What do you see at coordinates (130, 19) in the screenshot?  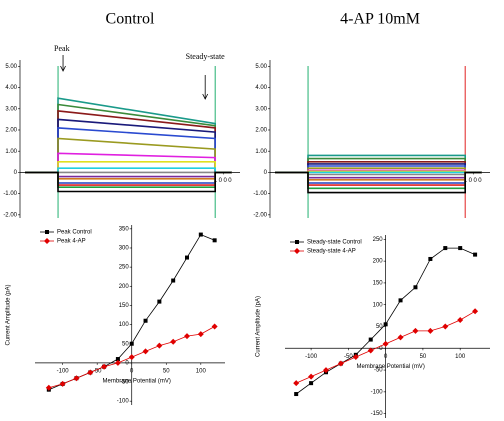 I see `chart-title: Control` at bounding box center [130, 19].